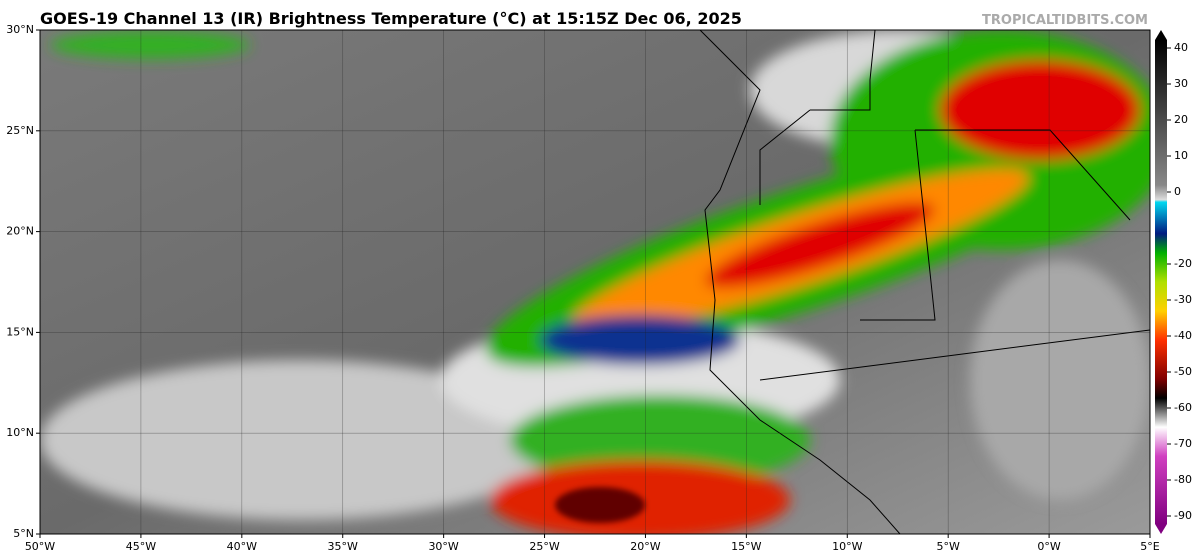 The width and height of the screenshot is (1200, 557). Describe the element at coordinates (1183, 263) in the screenshot. I see `colorbar-tick-label: -20` at that location.